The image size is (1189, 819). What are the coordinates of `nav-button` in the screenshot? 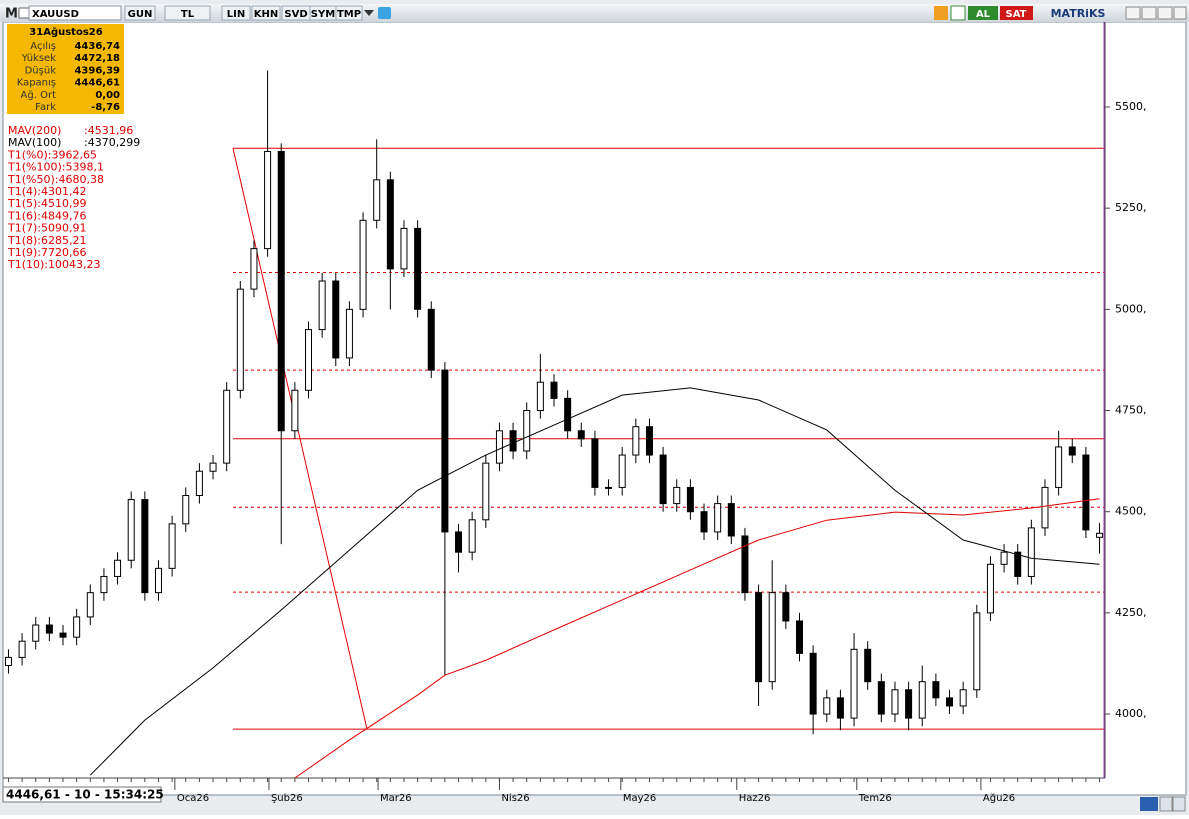 It's located at (1149, 804).